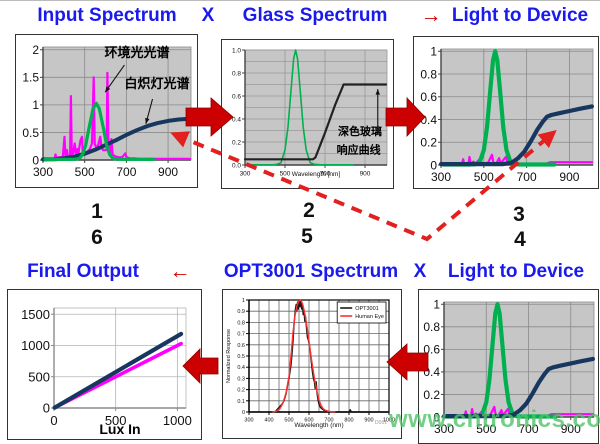  What do you see at coordinates (99, 131) in the screenshot?
I see `series-green-555-bell` at bounding box center [99, 131].